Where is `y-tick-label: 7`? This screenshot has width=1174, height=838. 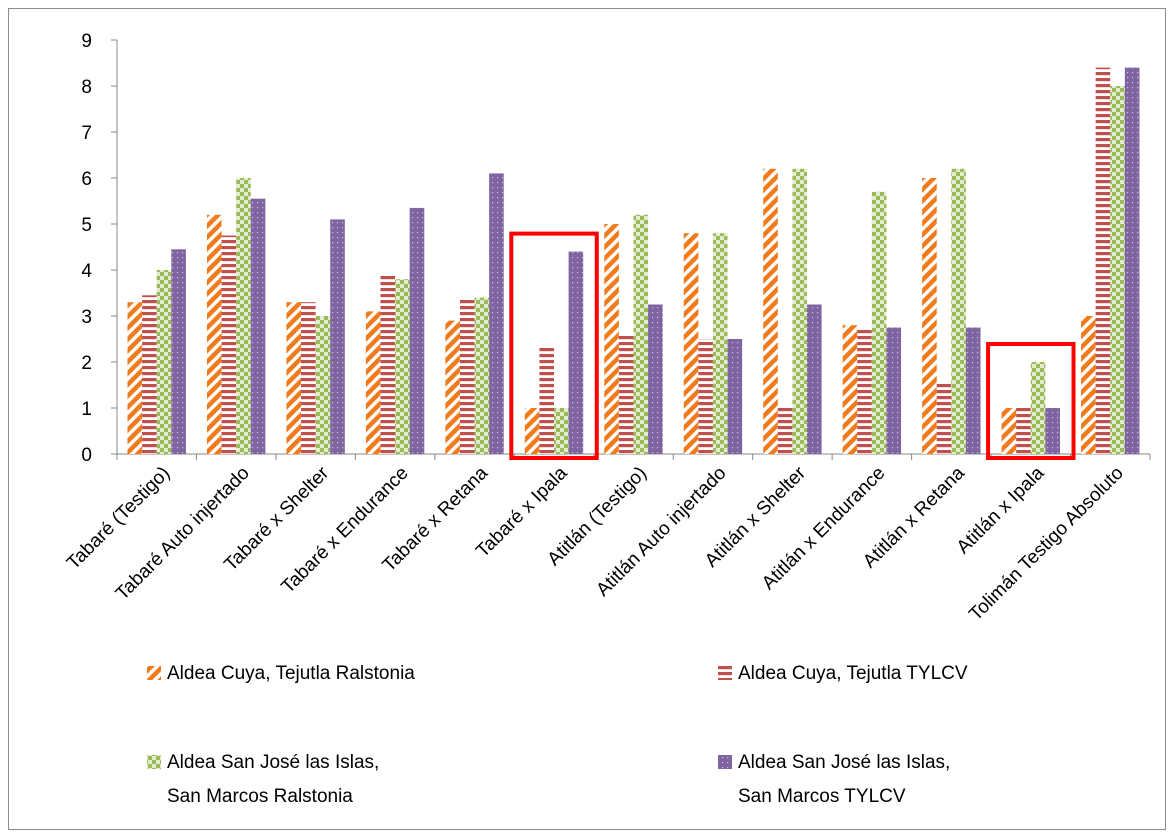
y-tick-label: 7 is located at coordinates (86, 133).